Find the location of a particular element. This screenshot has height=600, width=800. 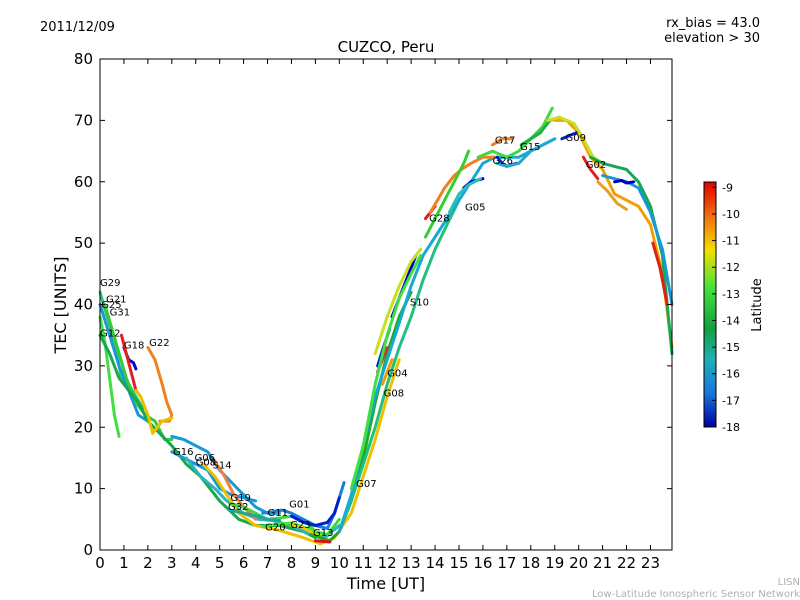

y-axis-label: TEC [UNITS] is located at coordinates (60, 306).